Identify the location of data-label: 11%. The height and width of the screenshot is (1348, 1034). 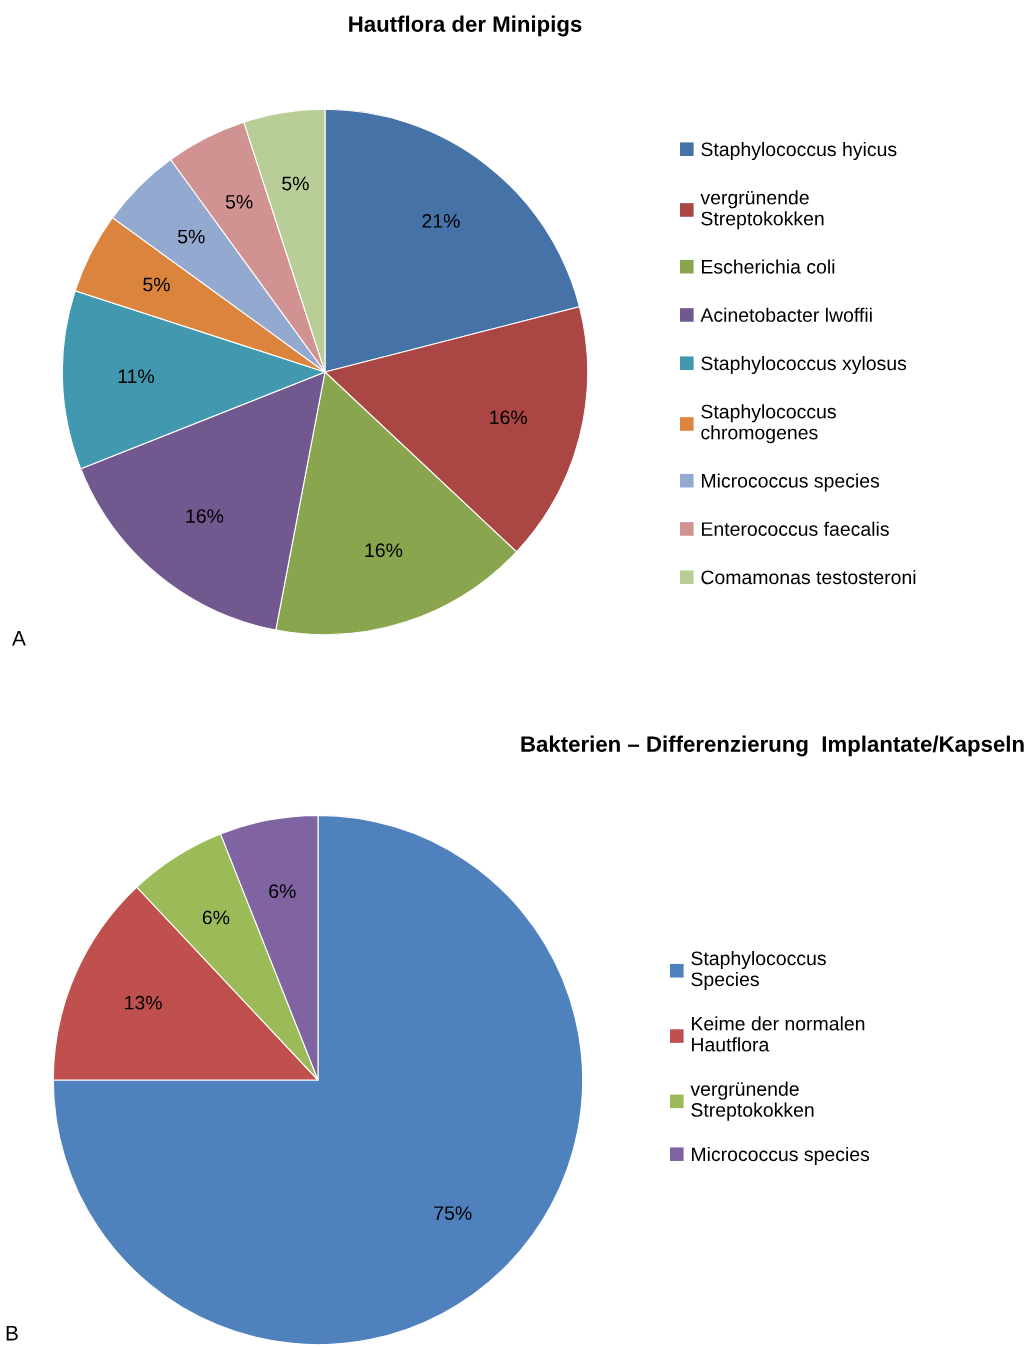
(136, 376).